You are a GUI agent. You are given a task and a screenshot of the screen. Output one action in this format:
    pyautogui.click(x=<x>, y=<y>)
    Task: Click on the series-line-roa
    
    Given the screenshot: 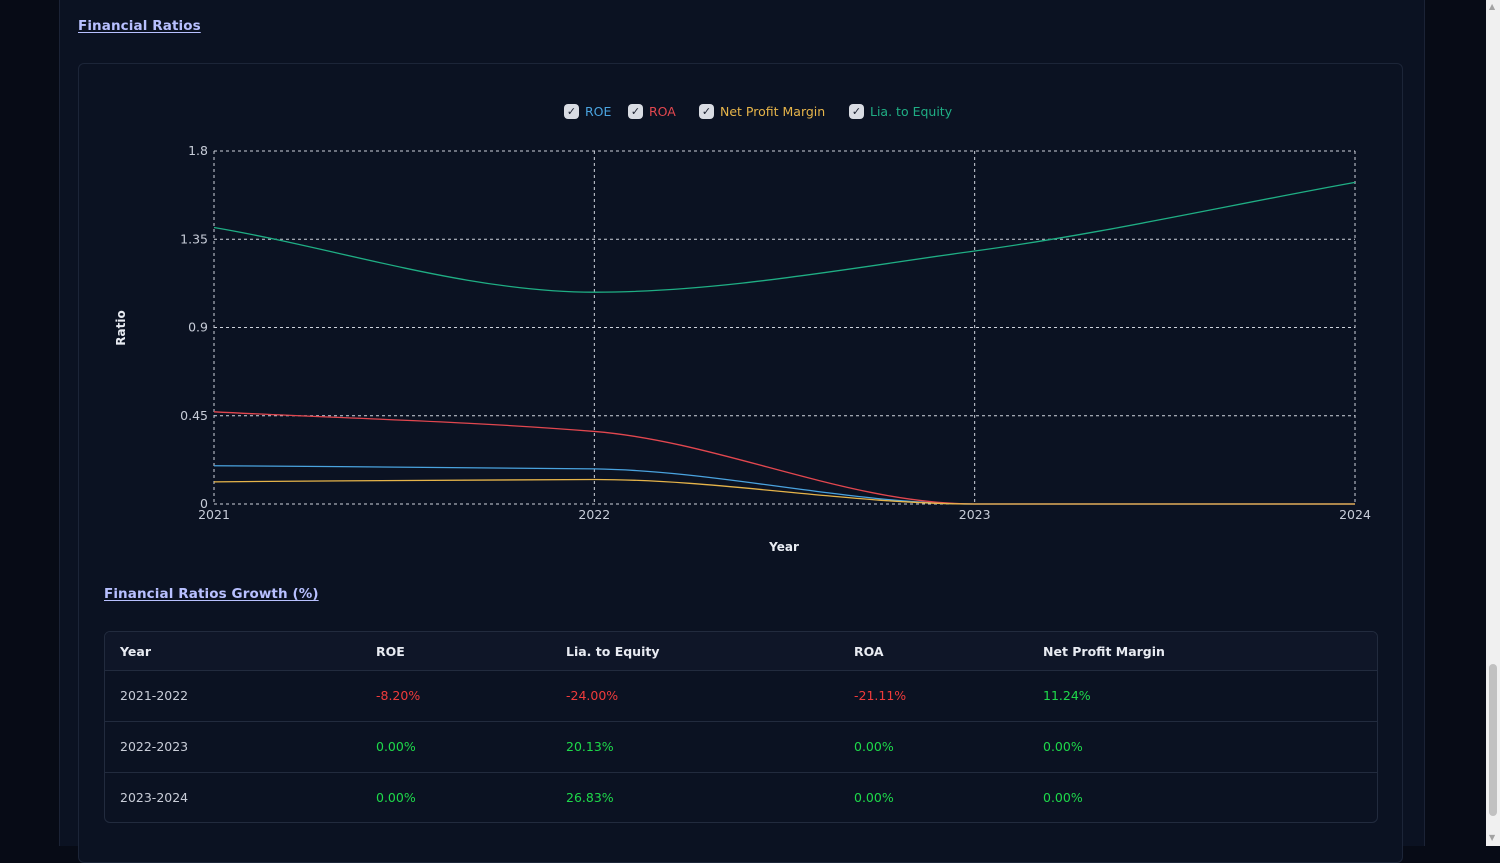 What is the action you would take?
    pyautogui.click(x=784, y=458)
    